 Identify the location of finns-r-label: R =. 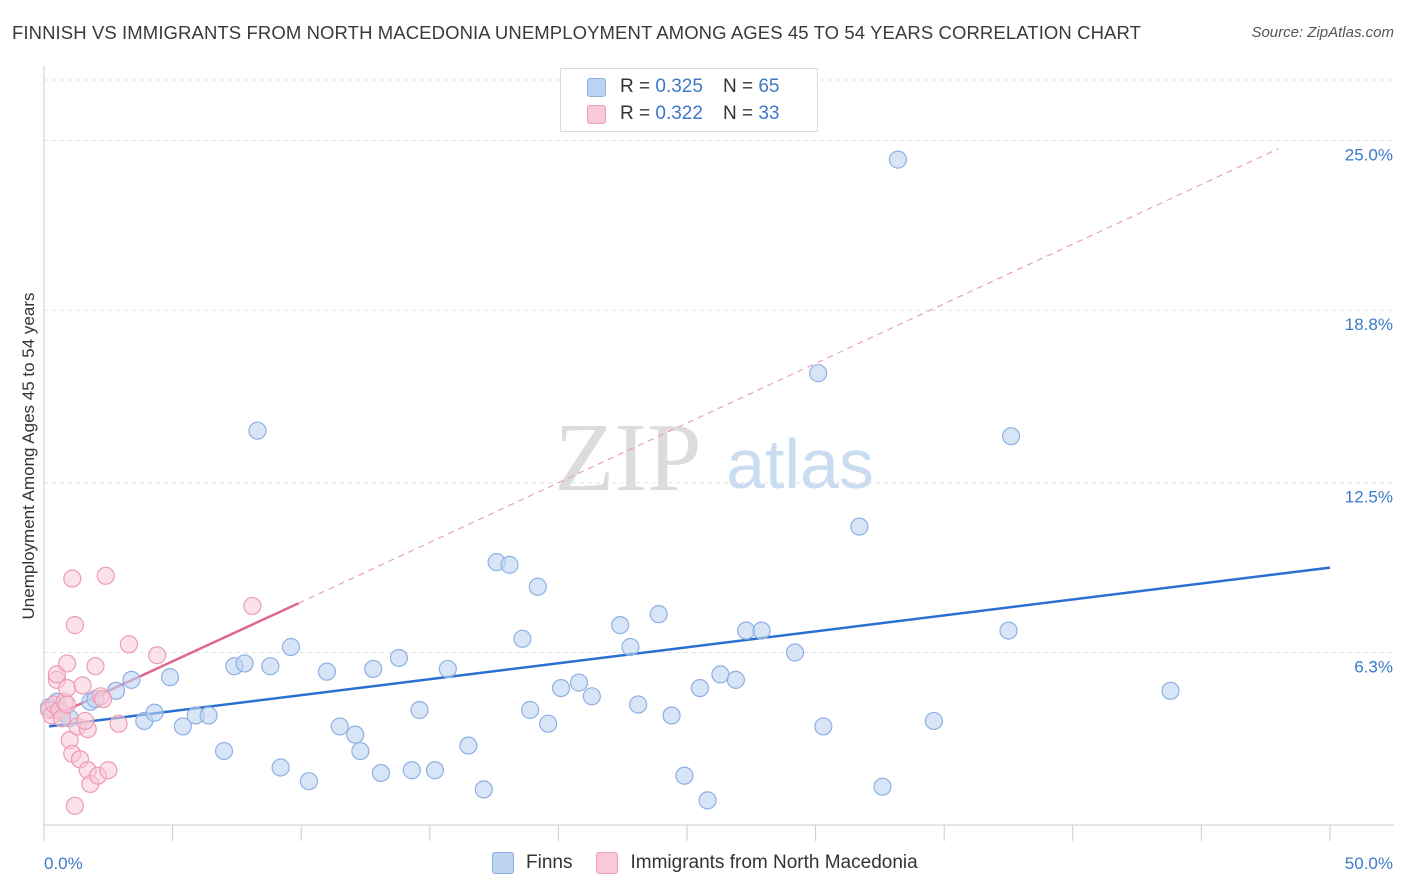
(635, 86).